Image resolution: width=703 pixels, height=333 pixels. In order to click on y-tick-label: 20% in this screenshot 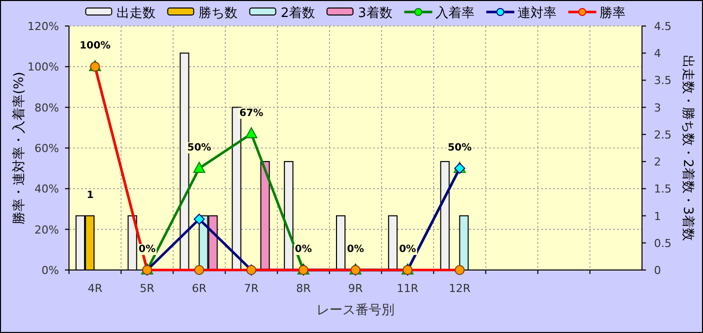, I will do `click(46, 229)`.